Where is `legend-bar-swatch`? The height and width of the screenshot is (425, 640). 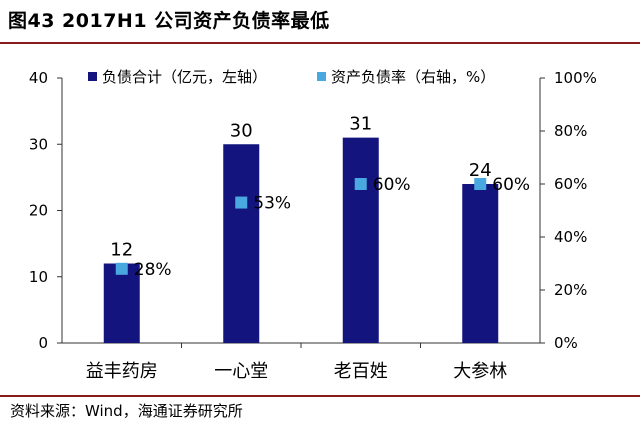 legend-bar-swatch is located at coordinates (92, 76).